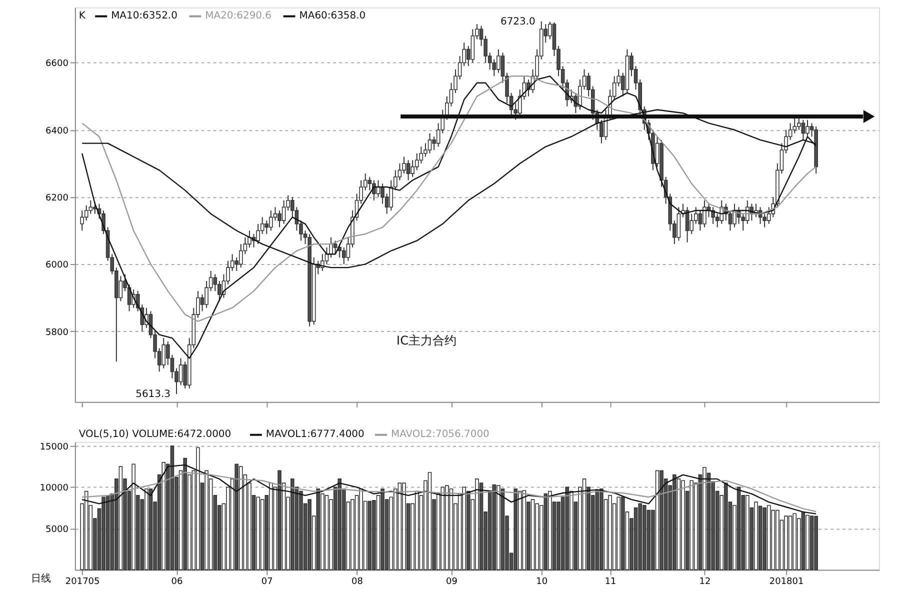 Image resolution: width=900 pixels, height=606 pixels. Describe the element at coordinates (153, 394) in the screenshot. I see `annotation: 5613.3` at that location.